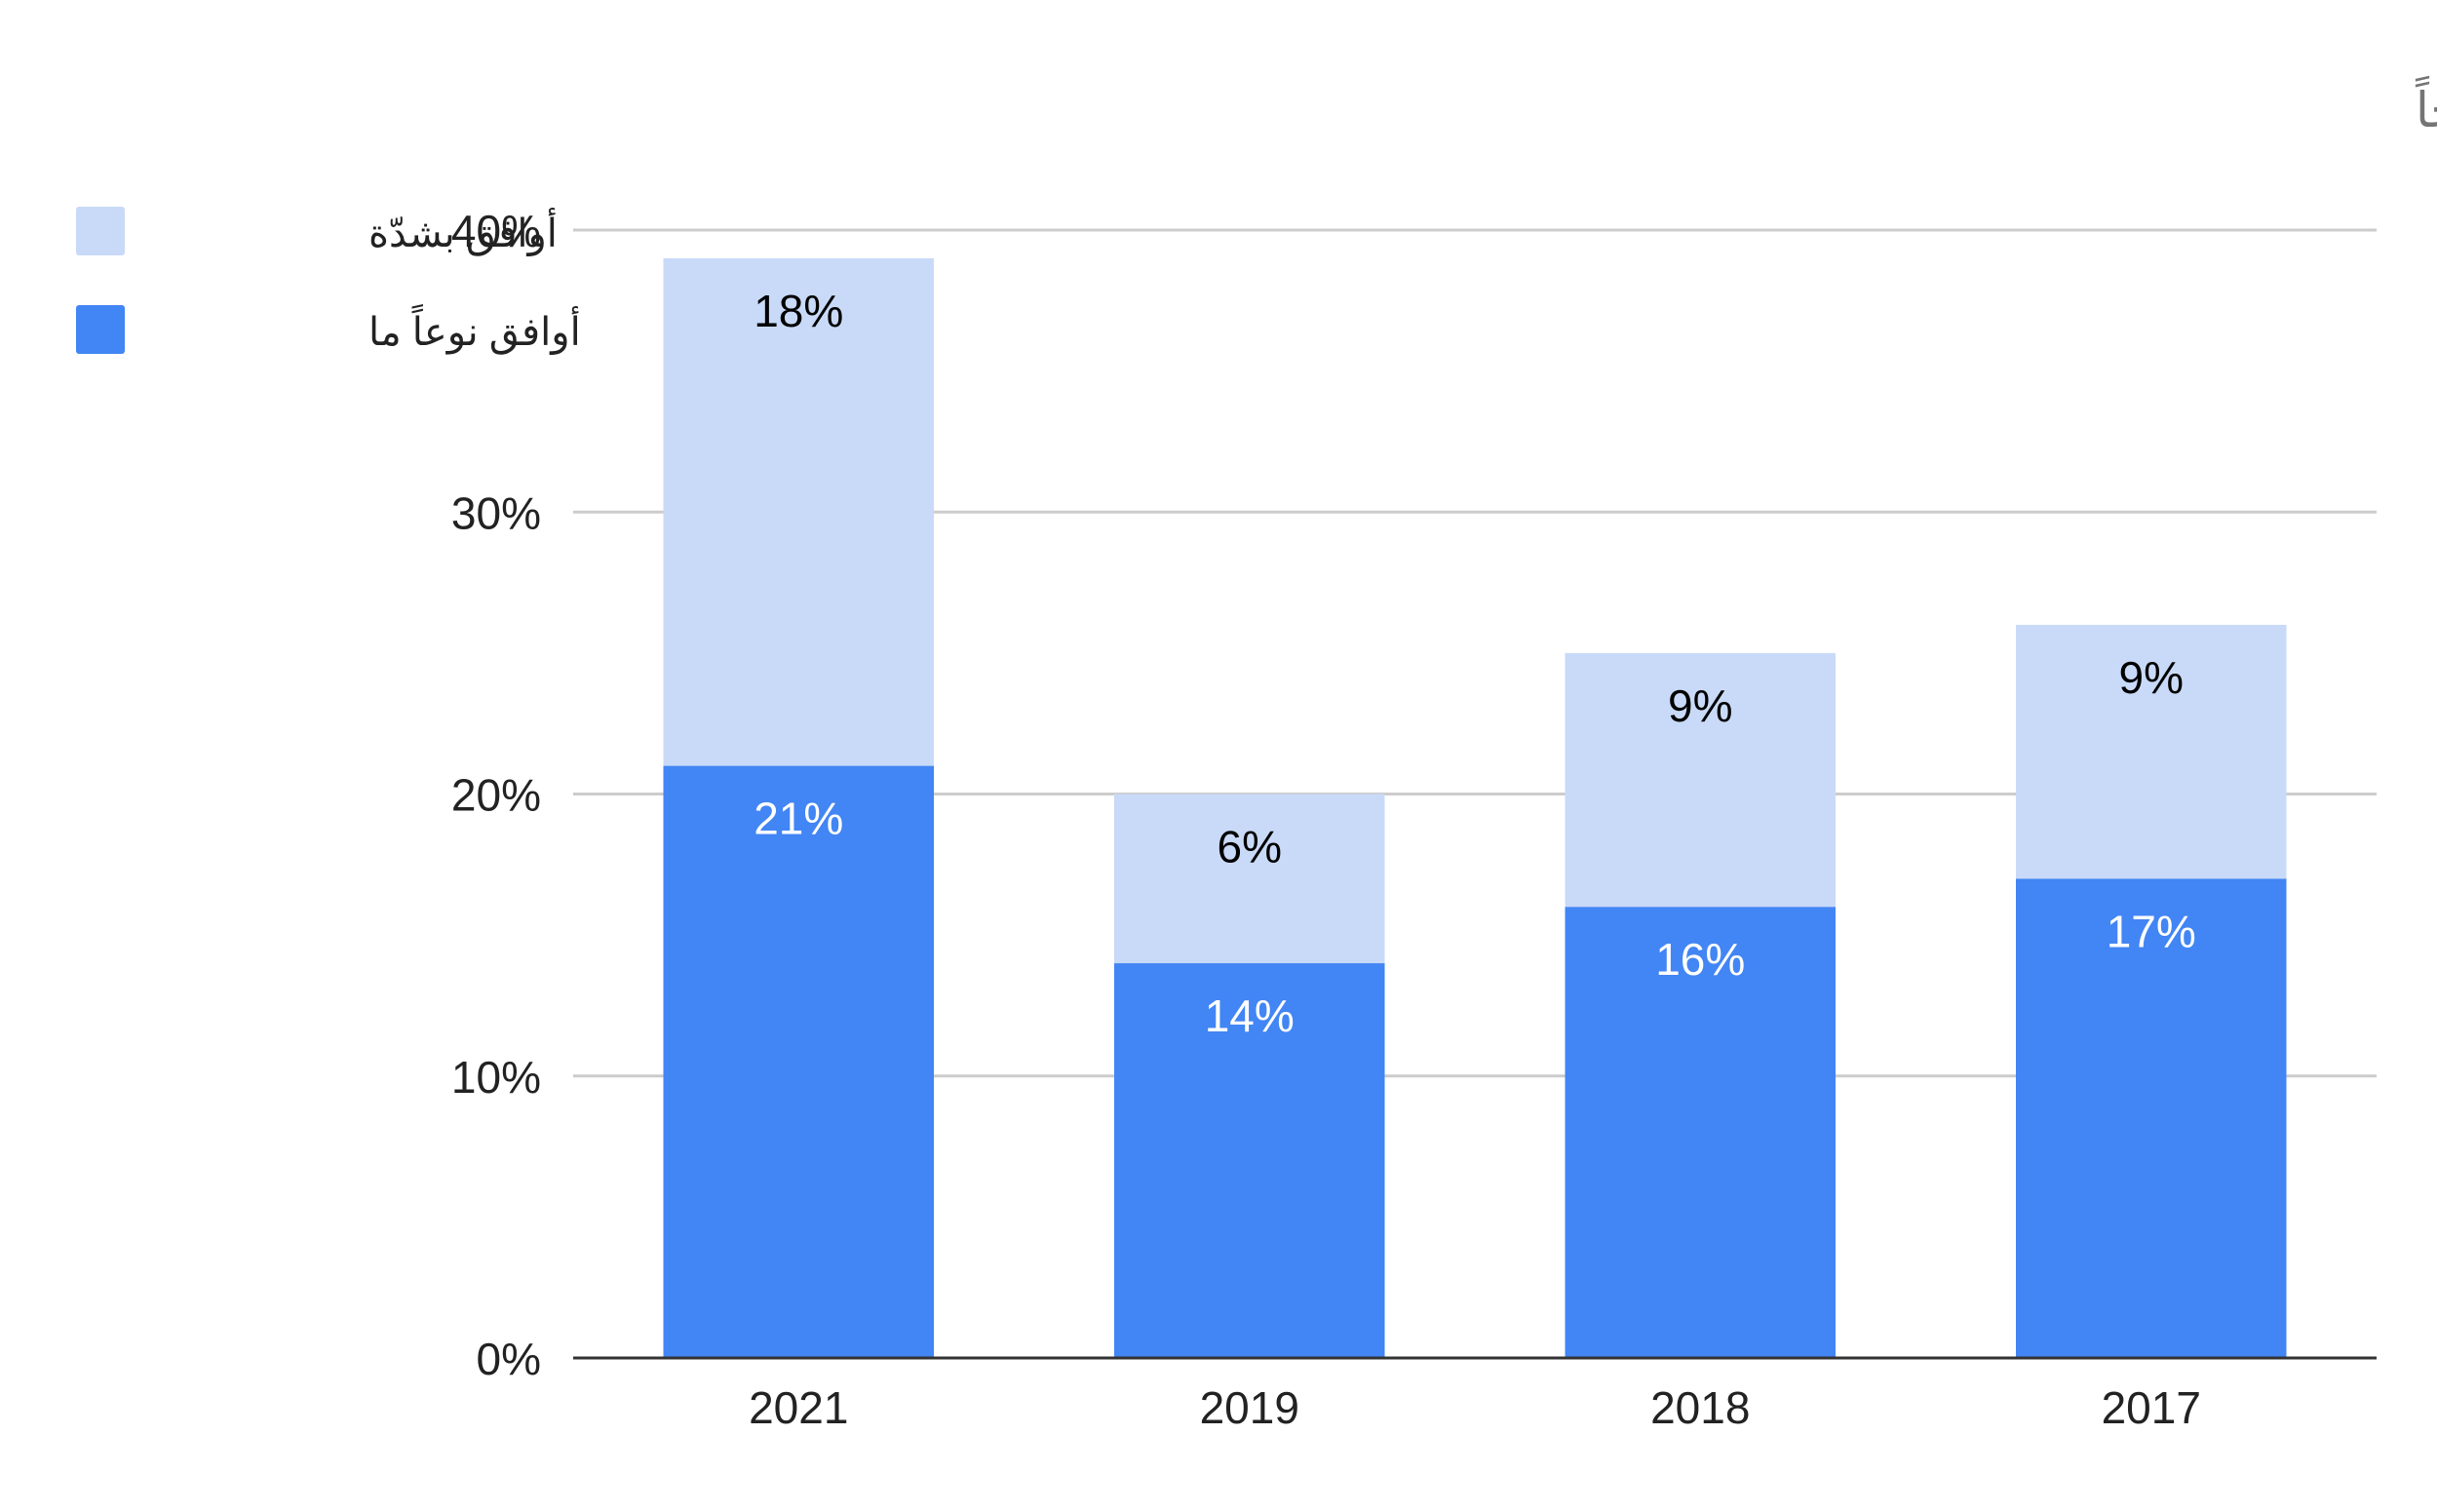 This screenshot has height=1512, width=2437. What do you see at coordinates (799, 1407) in the screenshot?
I see `x-tick-label: 2021` at bounding box center [799, 1407].